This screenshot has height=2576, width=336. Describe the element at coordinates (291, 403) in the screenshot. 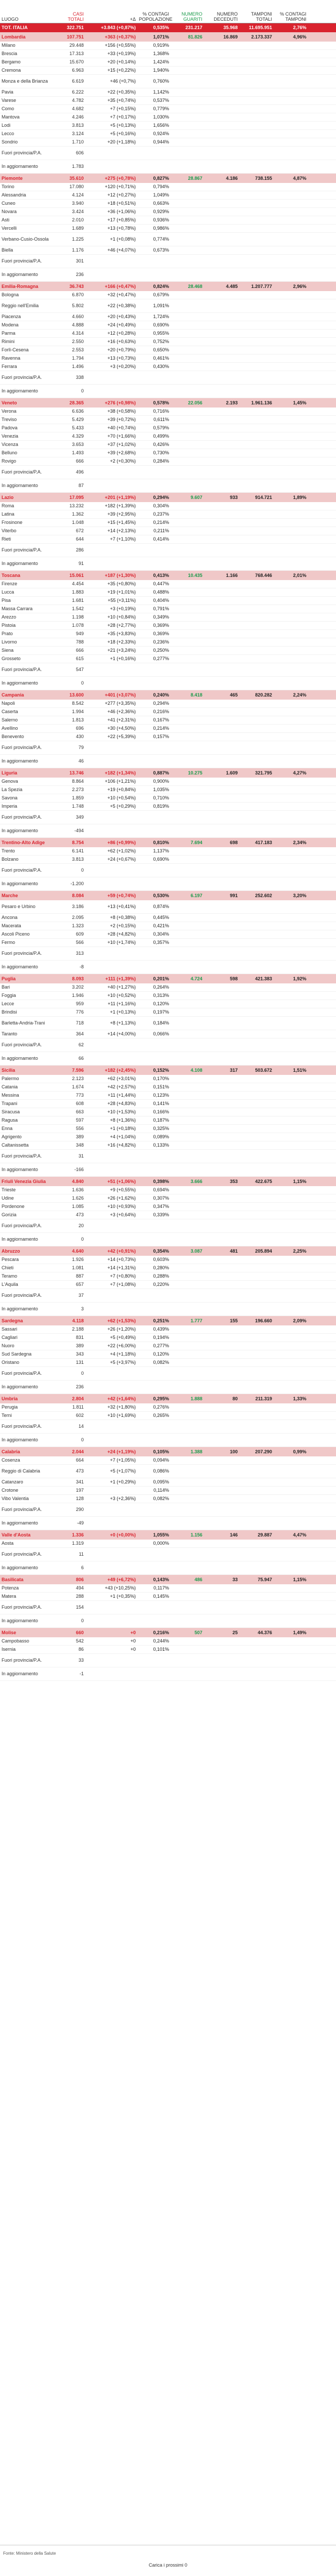

I see `test-pct: 1,45%` at that location.